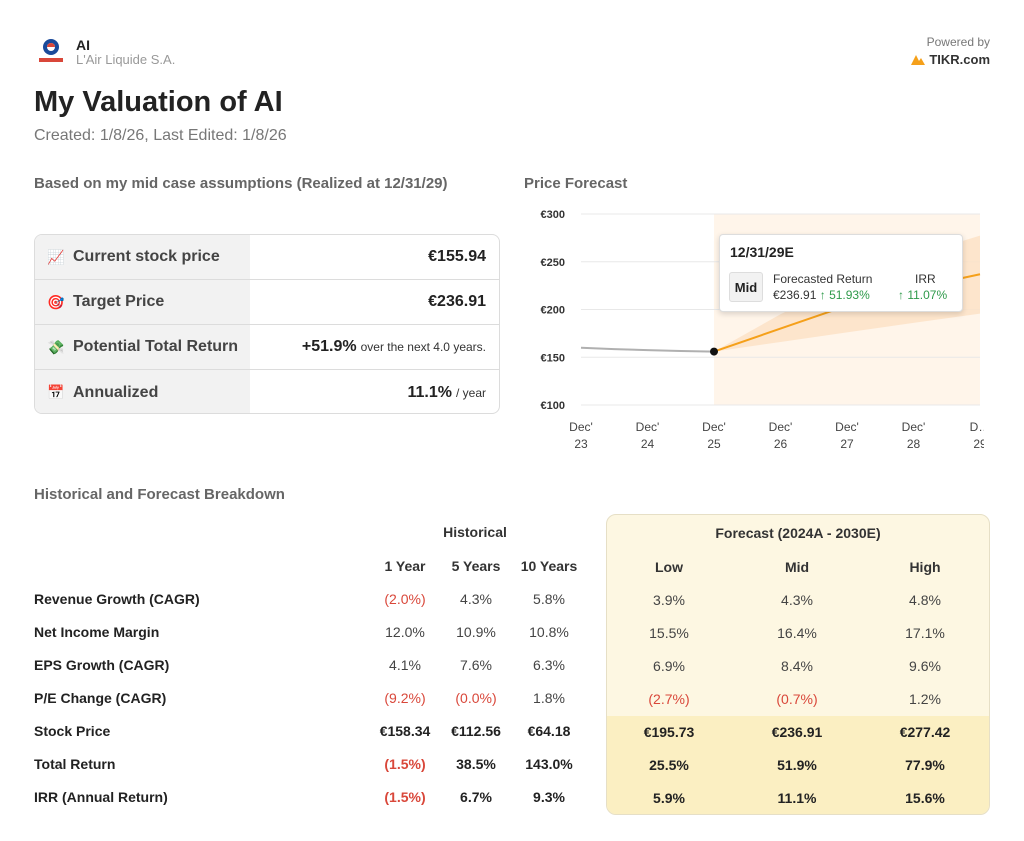 The width and height of the screenshot is (1024, 841). I want to click on table-cell: 10.8%, so click(549, 632).